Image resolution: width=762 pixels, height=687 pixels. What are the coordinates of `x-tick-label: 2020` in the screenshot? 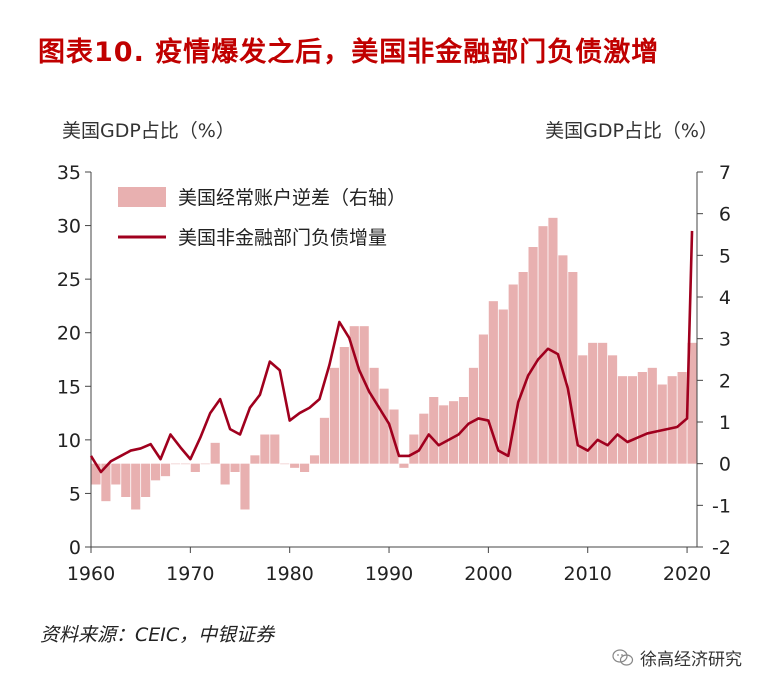 It's located at (687, 574).